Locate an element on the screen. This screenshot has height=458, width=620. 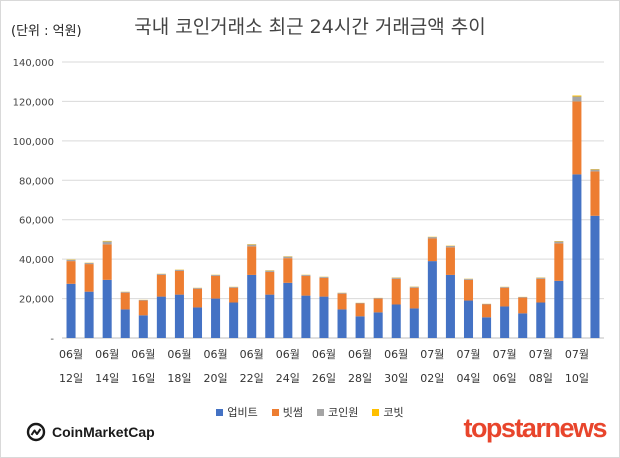
legend-item: 업비트 is located at coordinates (237, 412).